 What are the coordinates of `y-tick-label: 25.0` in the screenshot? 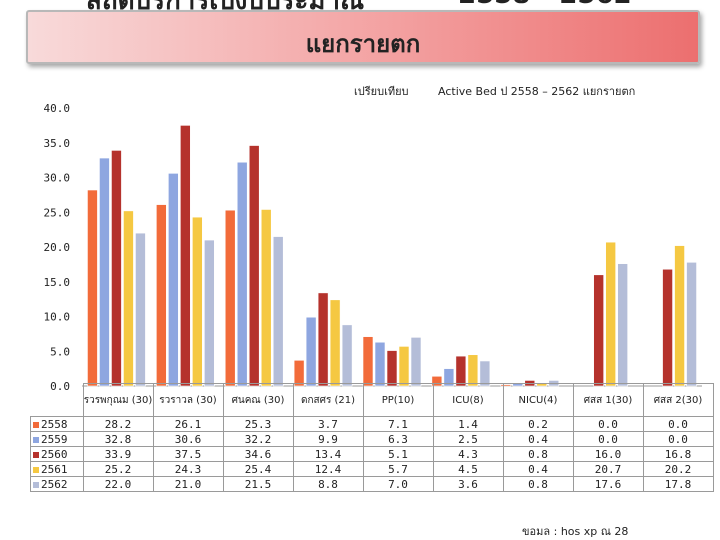 It's located at (57, 212).